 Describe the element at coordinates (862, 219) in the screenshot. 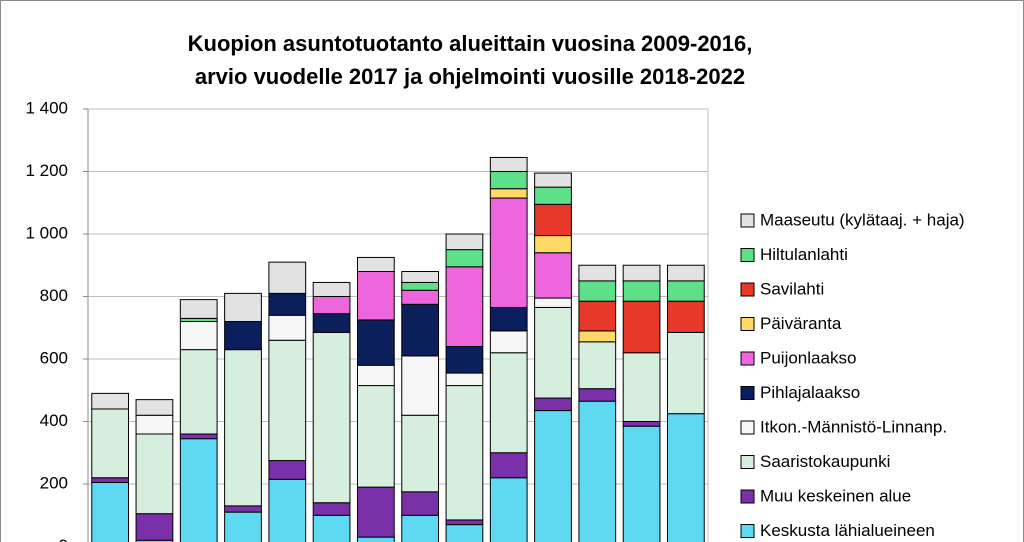

I see `legend-label: Maaseutu (kylätaaj. + haja)` at that location.